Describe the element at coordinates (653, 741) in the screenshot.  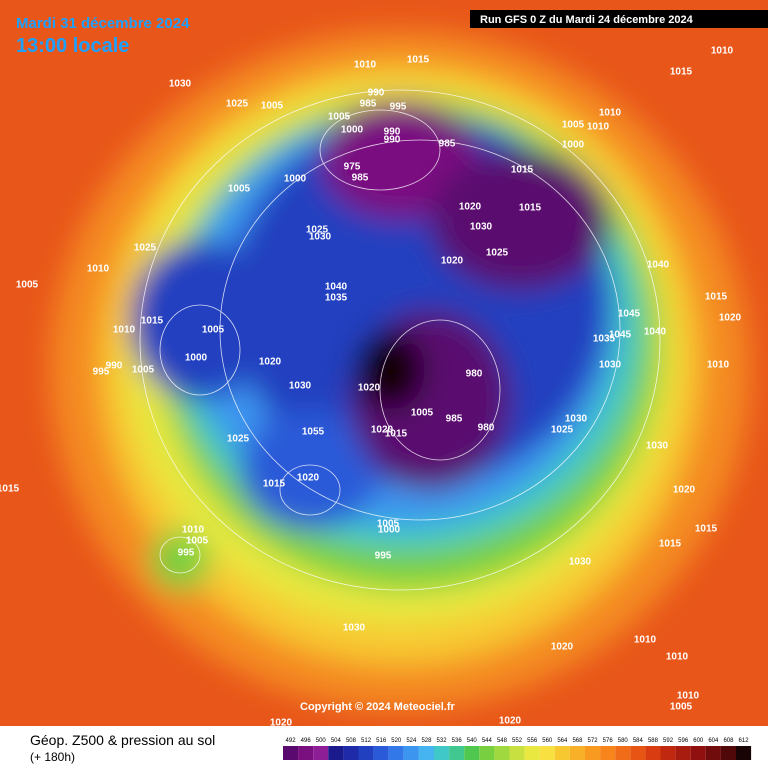
I see `legend-value: 588` at that location.